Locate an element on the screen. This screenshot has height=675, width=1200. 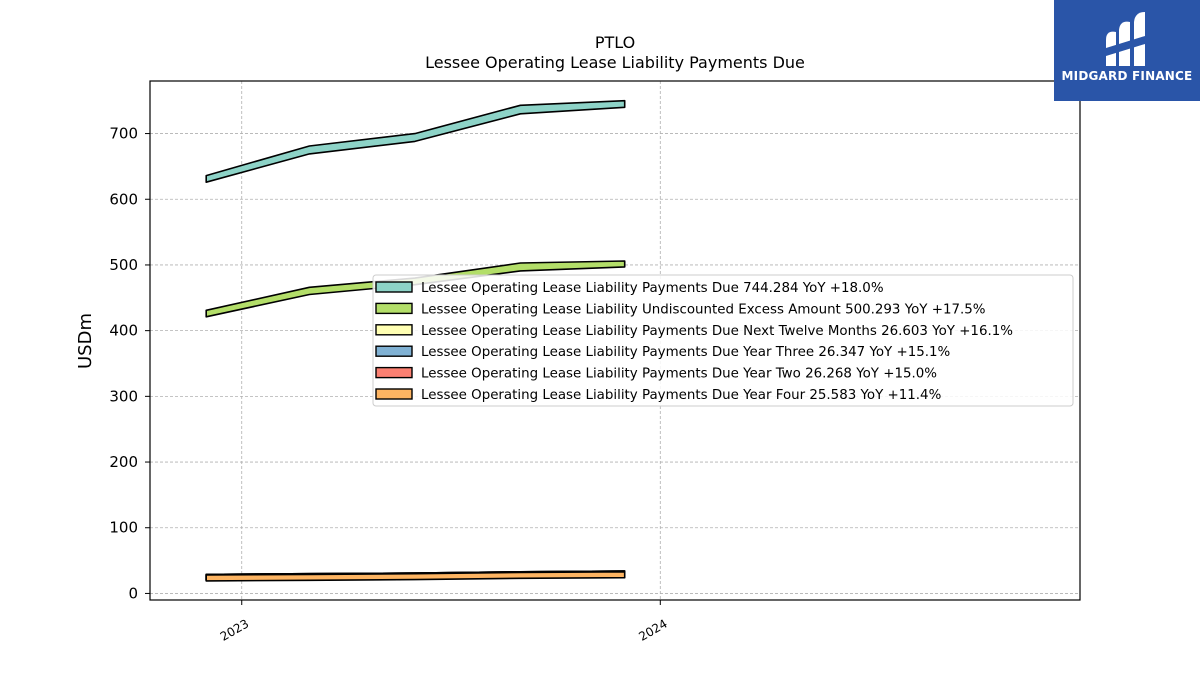
y-tick-label: 600 is located at coordinates (123, 199).